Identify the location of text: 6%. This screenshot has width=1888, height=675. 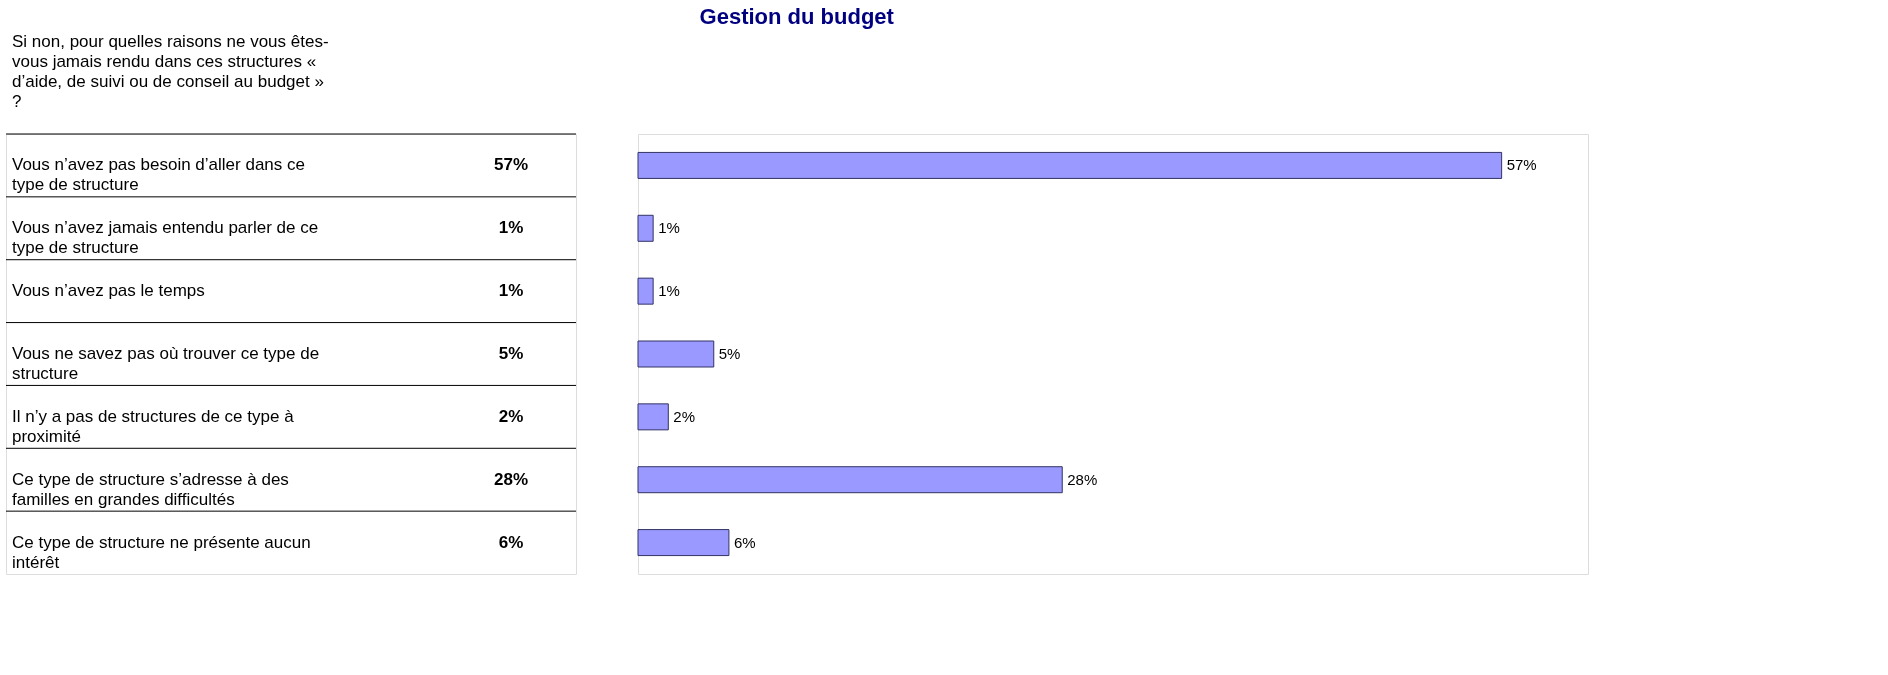
(744, 542).